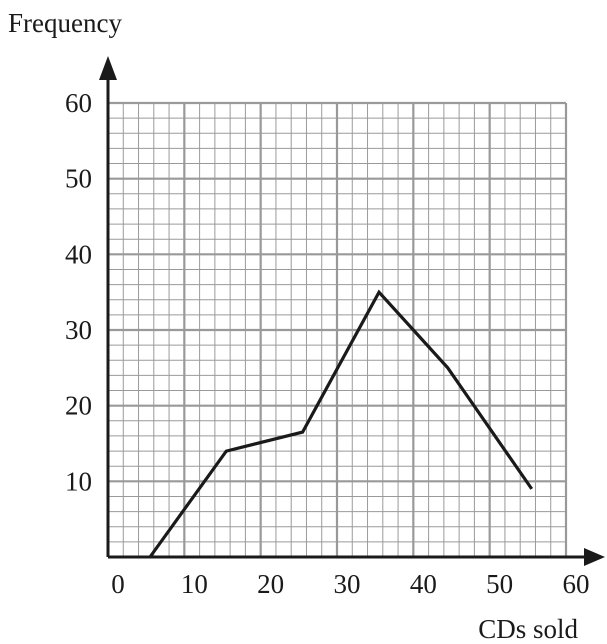  Describe the element at coordinates (78, 103) in the screenshot. I see `y-tick-label: 60` at that location.